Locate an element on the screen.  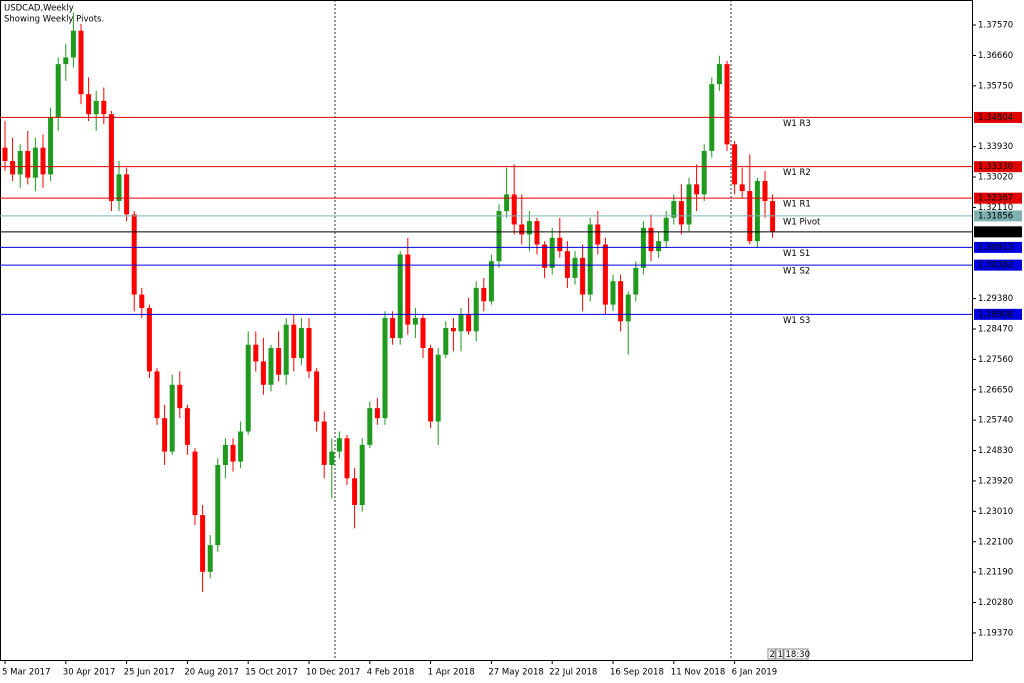
pivot-price-label: 1.32387 is located at coordinates (995, 199).